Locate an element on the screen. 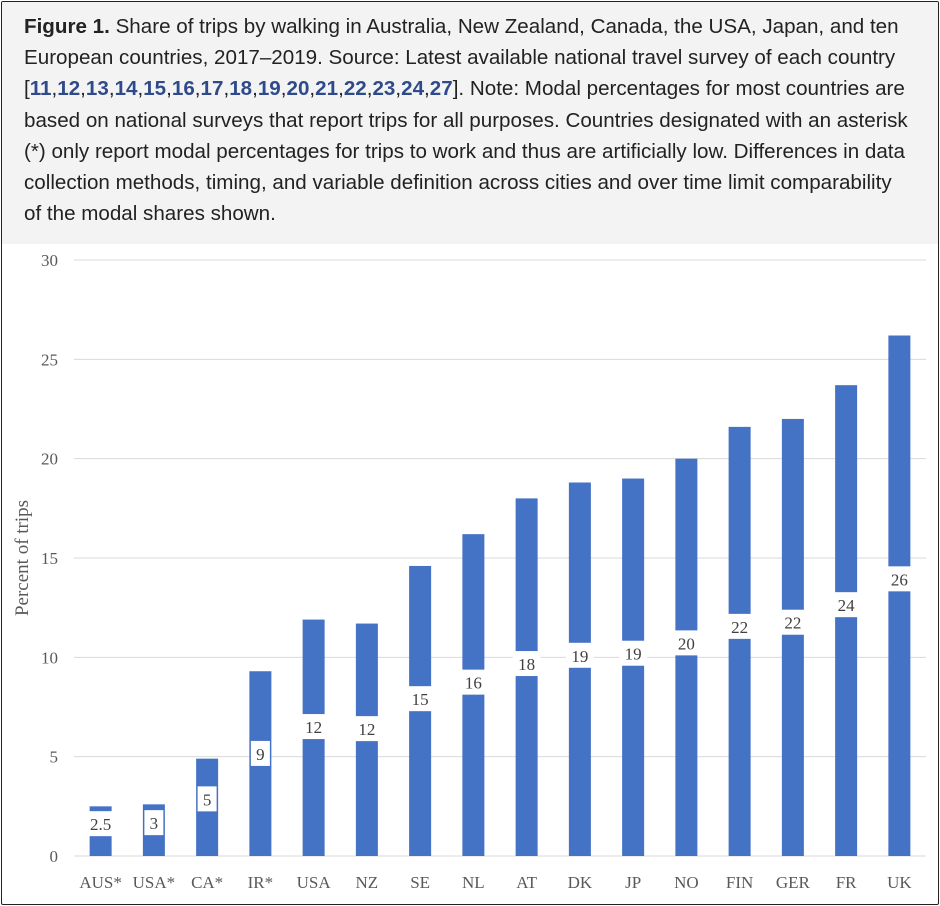 Image resolution: width=940 pixels, height=906 pixels. y-axis-label: Percent of trips is located at coordinates (22, 558).